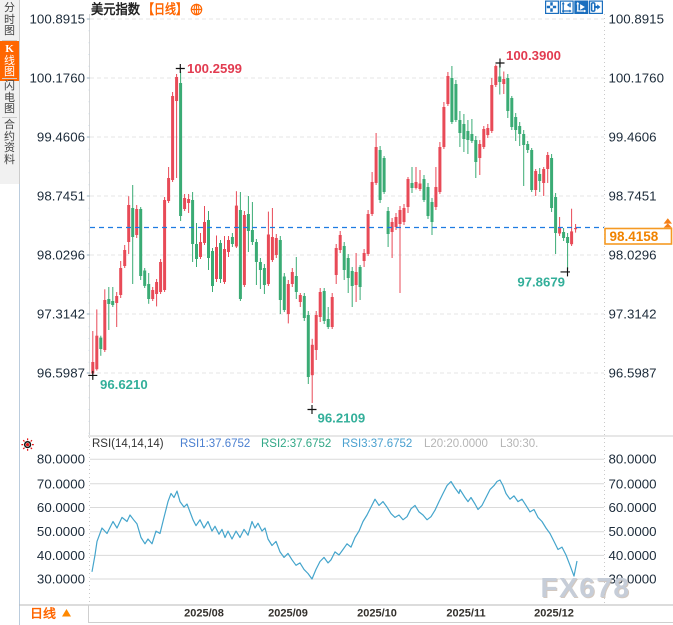 The height and width of the screenshot is (625, 673). Describe the element at coordinates (296, 444) in the screenshot. I see `svg-text: RSI2:37.6752` at that location.